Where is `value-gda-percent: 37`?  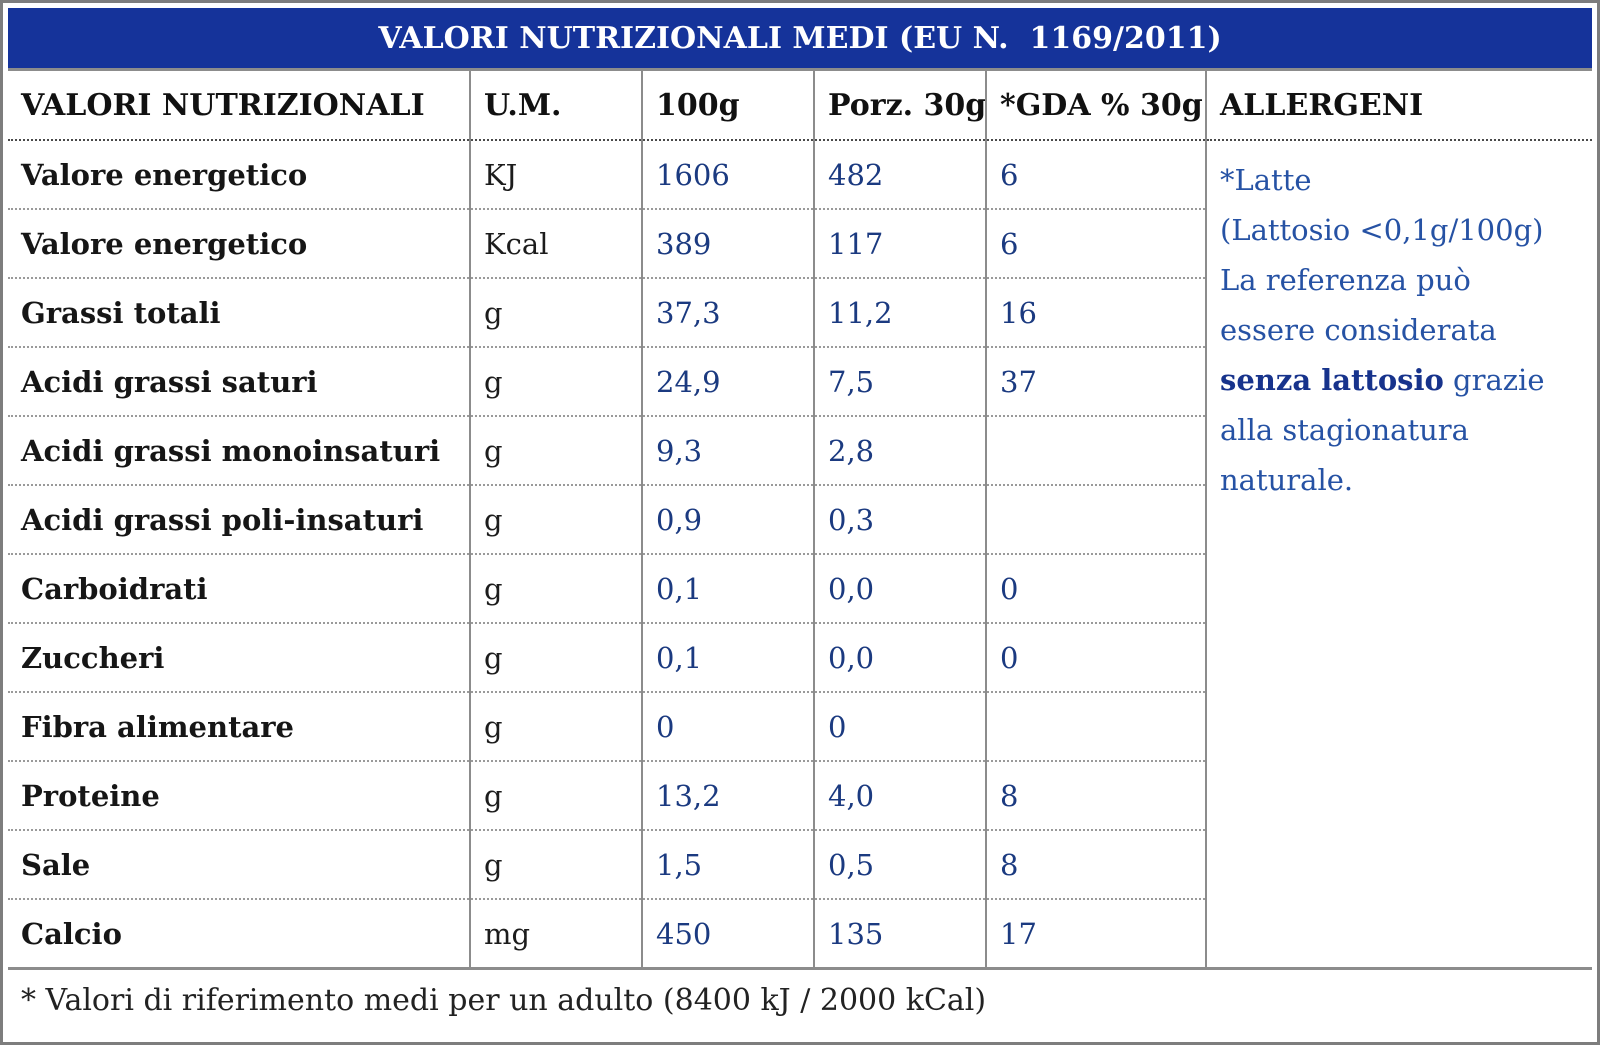 value-gda-percent: 37 is located at coordinates (1095, 382).